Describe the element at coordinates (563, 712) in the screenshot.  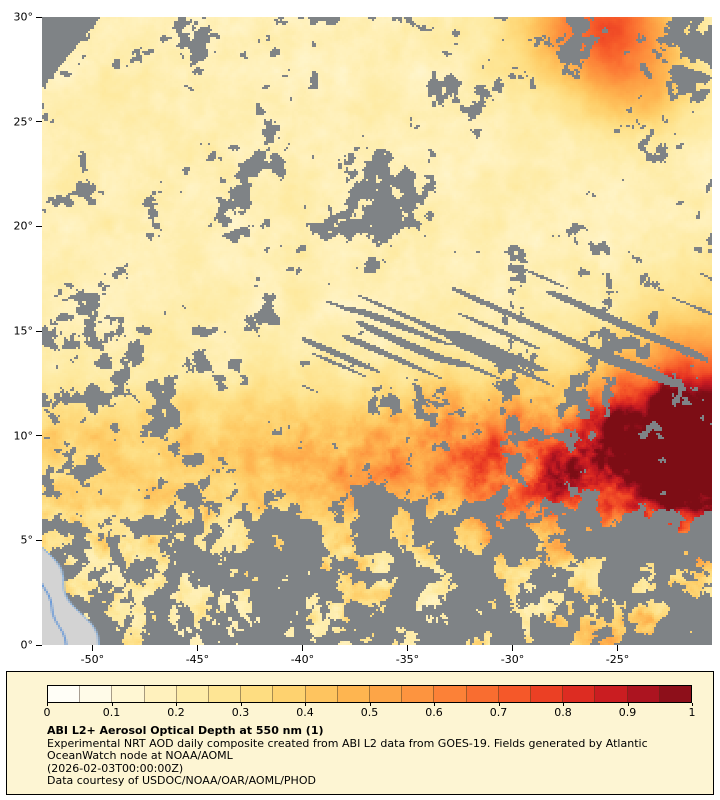
I see `colorbar-tick-label: 0.8` at that location.